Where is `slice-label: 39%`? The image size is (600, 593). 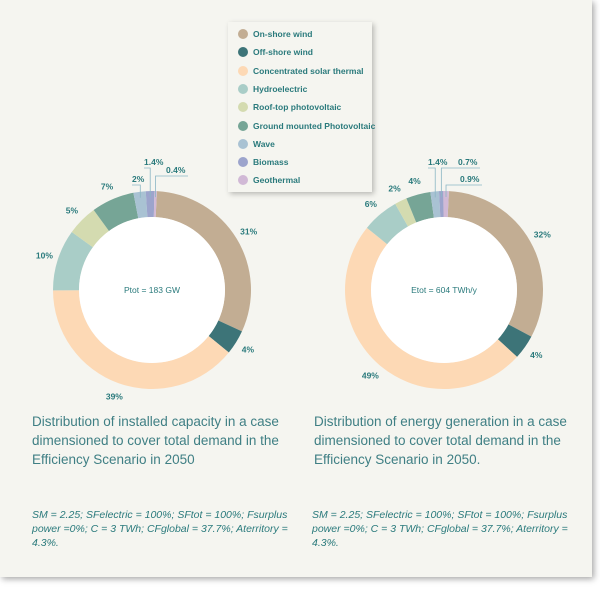 slice-label: 39% is located at coordinates (114, 396).